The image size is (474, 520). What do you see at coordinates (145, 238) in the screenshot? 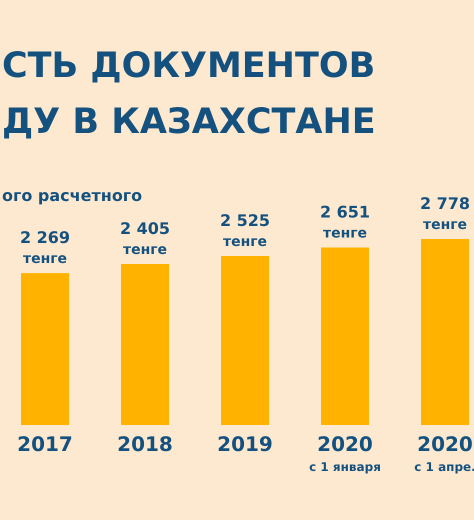
I see `data-label: 2 405 тенге` at bounding box center [145, 238].